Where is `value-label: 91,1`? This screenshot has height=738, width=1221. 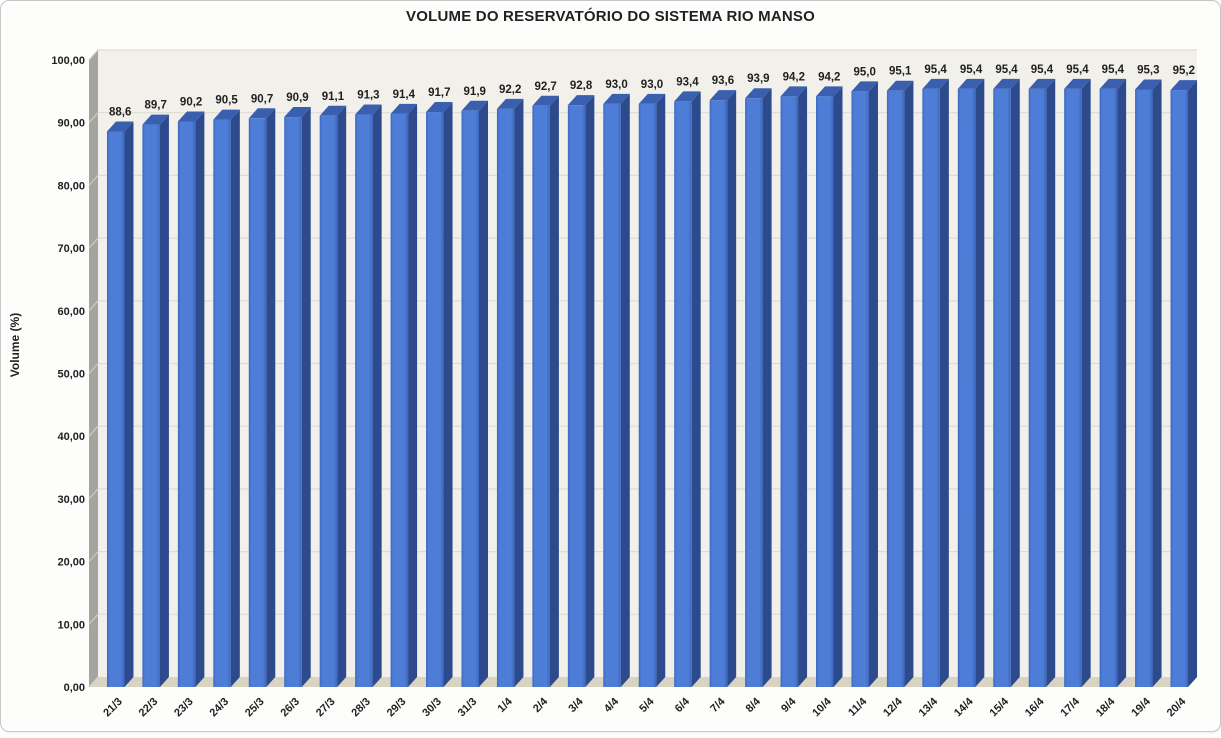 value-label: 91,1 is located at coordinates (333, 97).